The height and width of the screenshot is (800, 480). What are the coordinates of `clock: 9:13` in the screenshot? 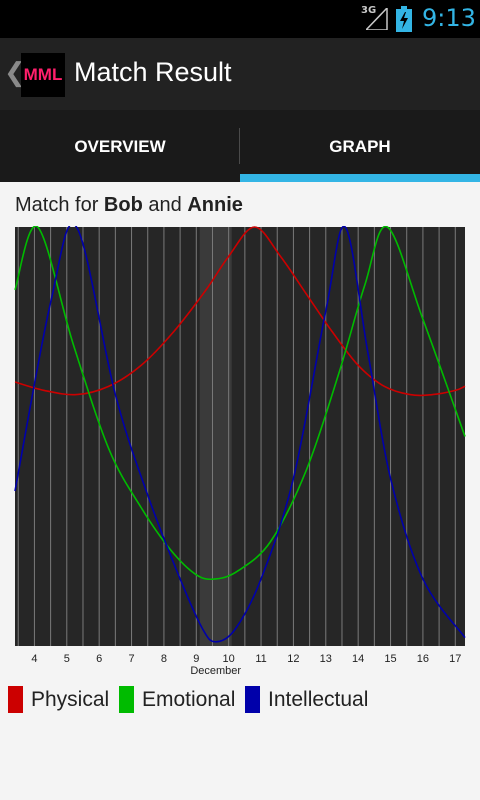 It's located at (449, 18).